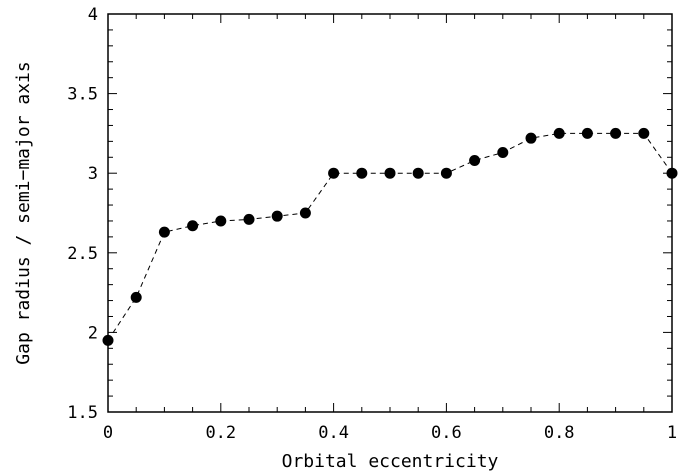 This screenshot has height=472, width=691. Describe the element at coordinates (82, 95) in the screenshot. I see `y-tick-label: 3.5` at that location.